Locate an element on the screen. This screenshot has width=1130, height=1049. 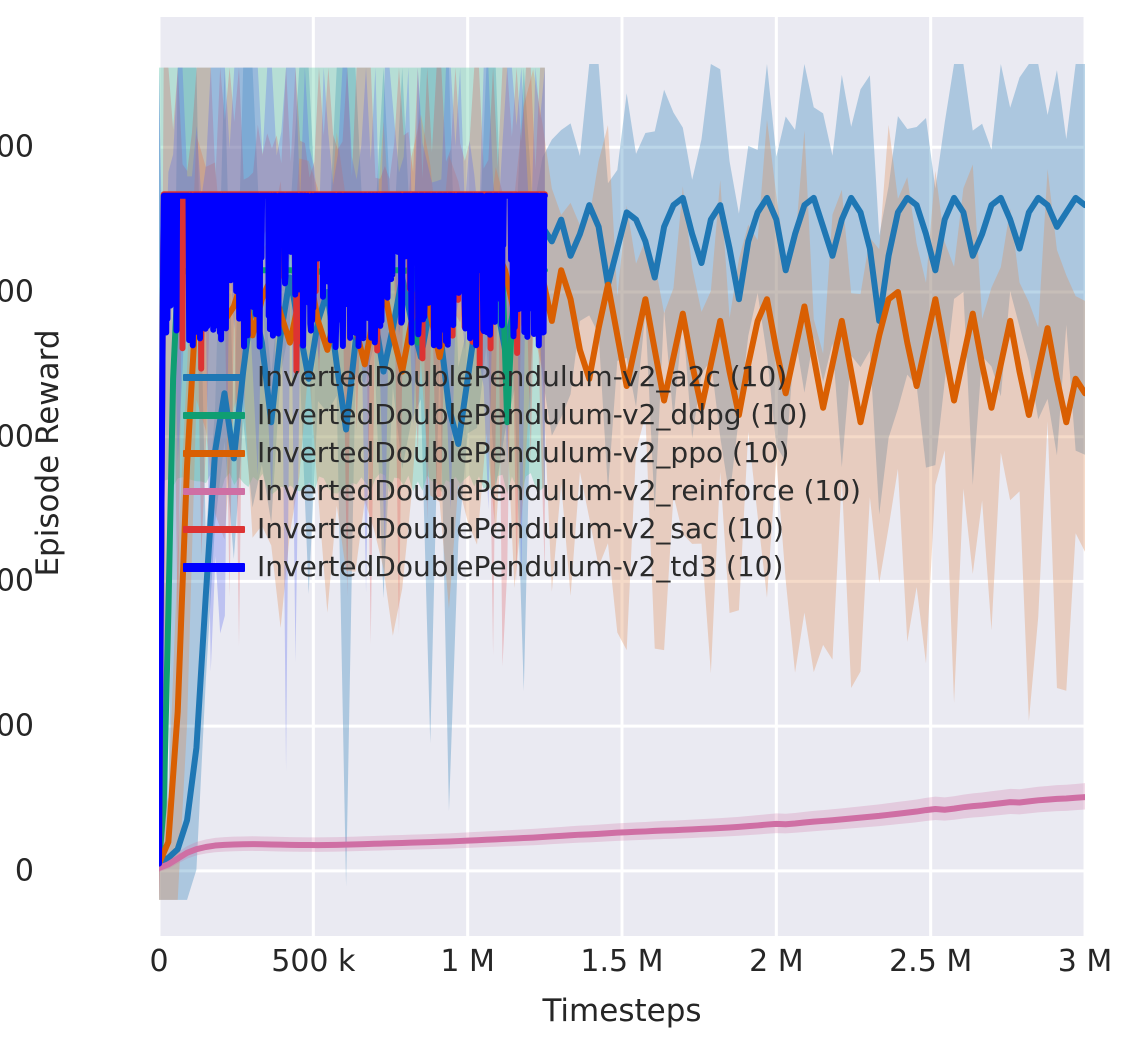
legend-item: InvertedDoublePendulum-v2_reinforce (10) is located at coordinates (522, 491).